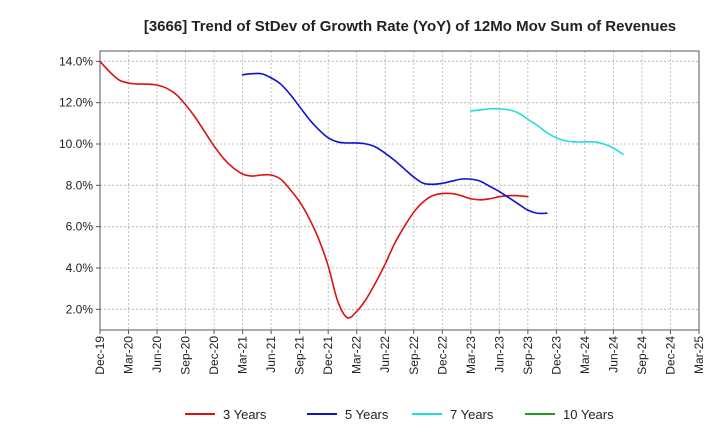 Image resolution: width=720 pixels, height=440 pixels. I want to click on y-axis: 2.0% 4.0% 6.0% 8.0% 10.0% 12.0% 14.0%, so click(79, 185).